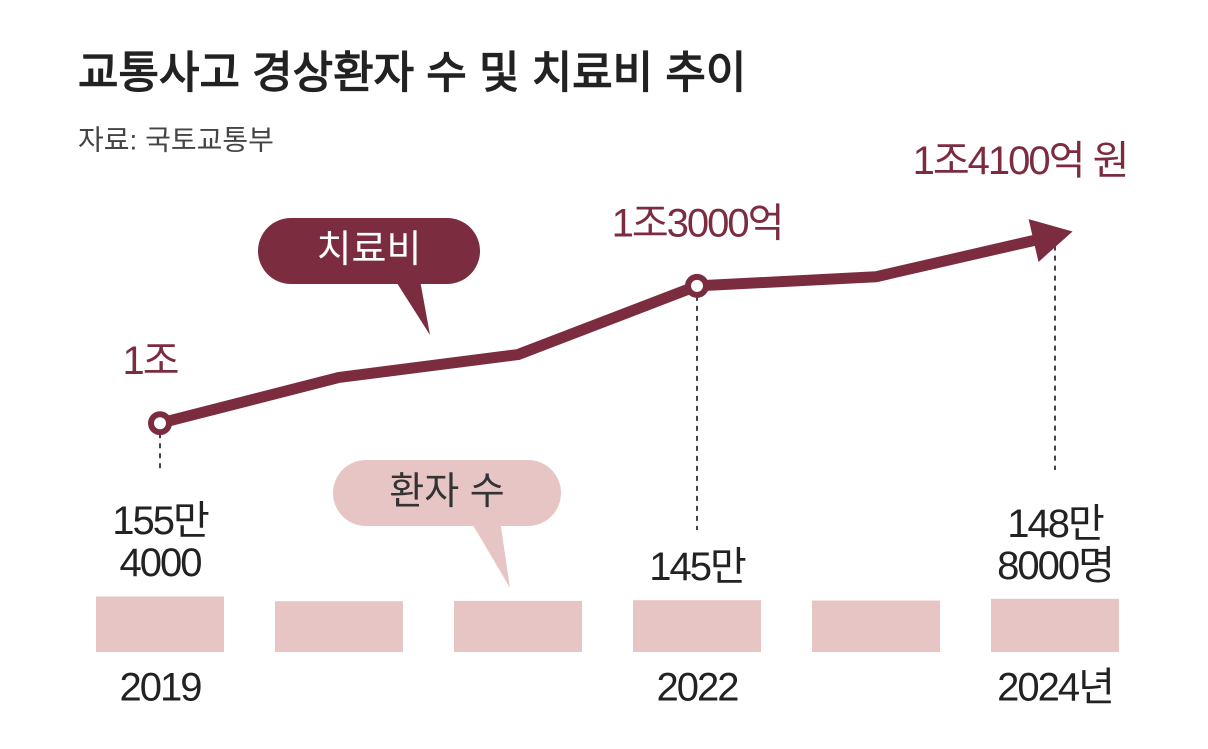 Image resolution: width=1208 pixels, height=749 pixels. Describe the element at coordinates (161, 688) in the screenshot. I see `x-tick-label: 2019` at that location.